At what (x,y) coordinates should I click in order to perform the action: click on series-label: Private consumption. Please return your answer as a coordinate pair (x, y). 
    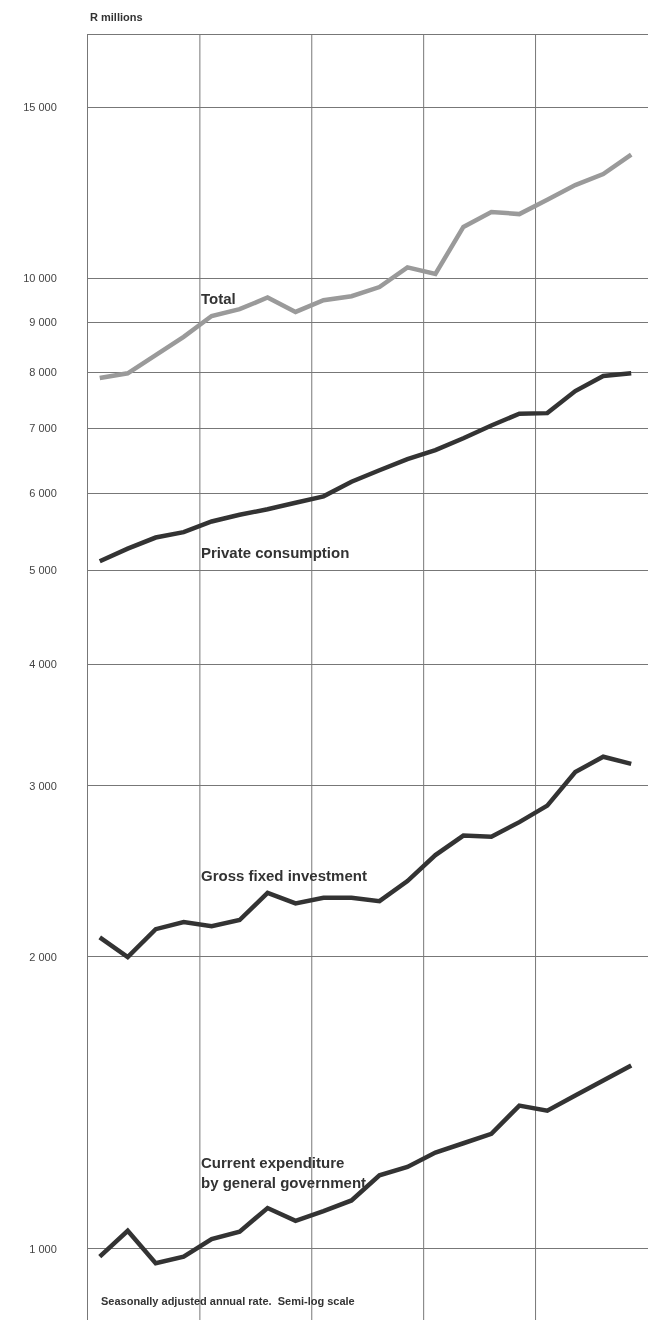
    Looking at the image, I should click on (275, 552).